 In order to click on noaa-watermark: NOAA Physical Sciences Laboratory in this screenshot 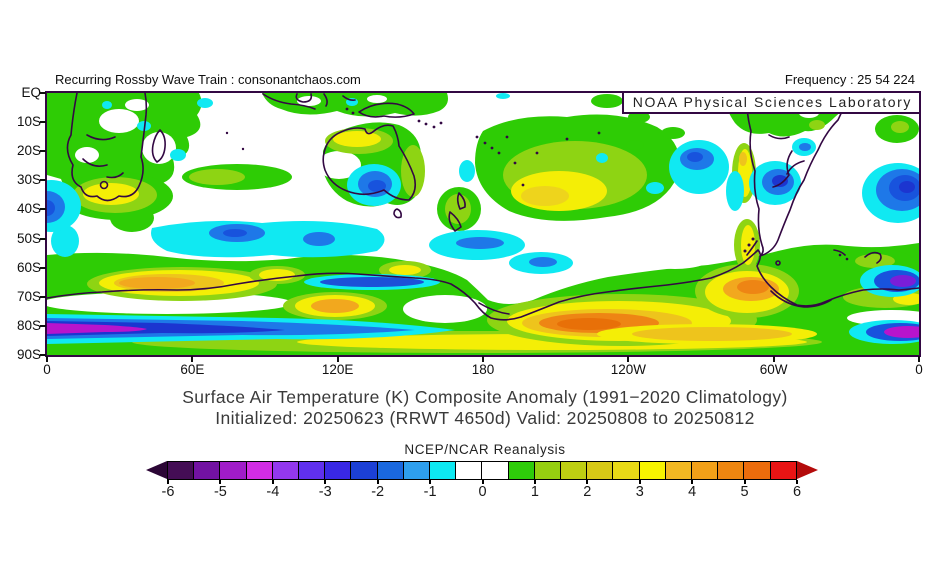, I will do `click(771, 102)`.